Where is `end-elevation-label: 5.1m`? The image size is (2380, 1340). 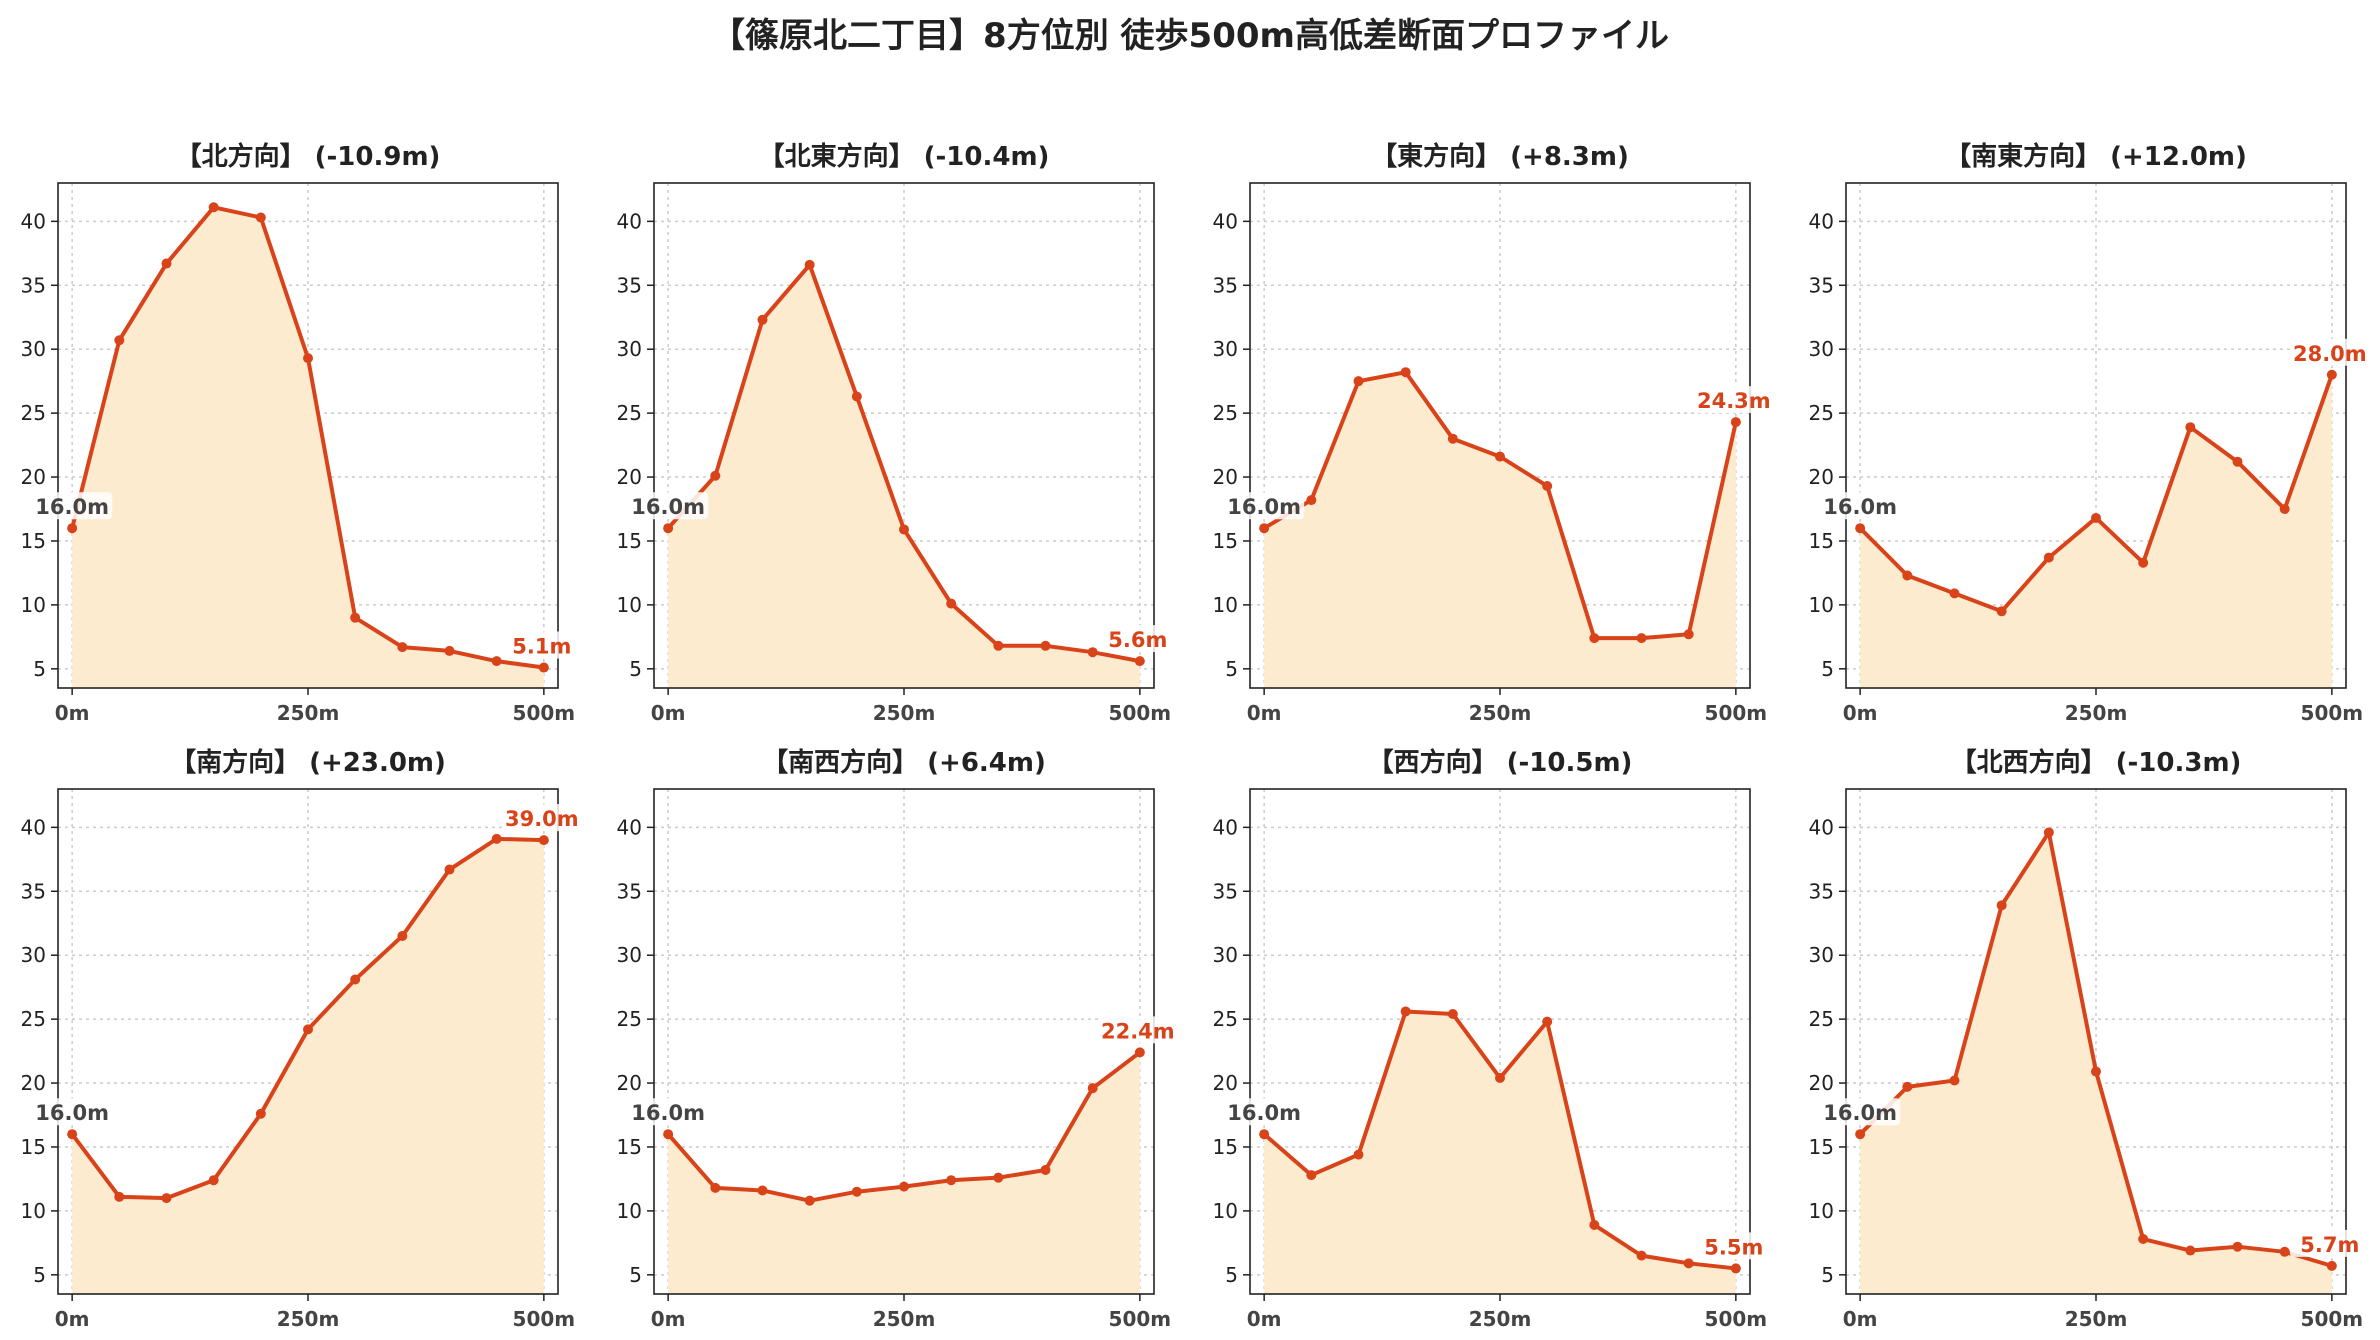 end-elevation-label: 5.1m is located at coordinates (541, 647).